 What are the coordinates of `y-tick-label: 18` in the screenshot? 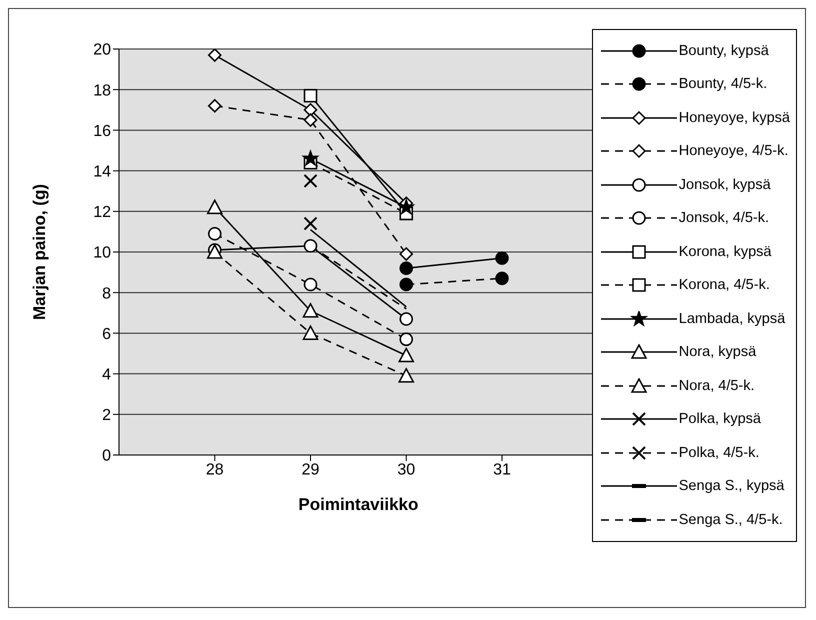 It's located at (102, 91).